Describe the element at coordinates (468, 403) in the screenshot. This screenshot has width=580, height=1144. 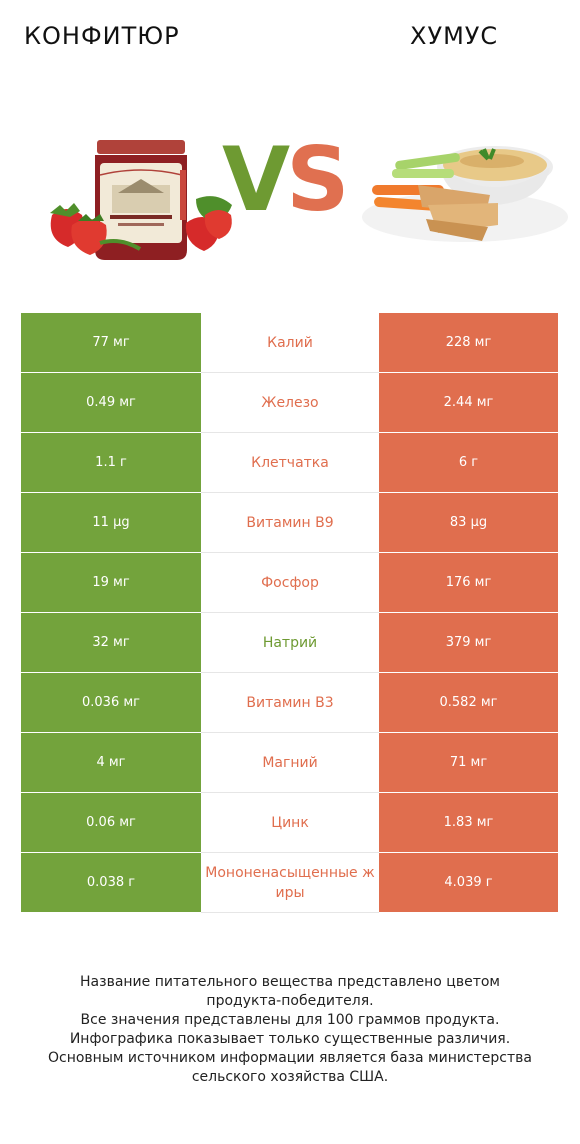
I see `right-value: 2.44 мг` at that location.